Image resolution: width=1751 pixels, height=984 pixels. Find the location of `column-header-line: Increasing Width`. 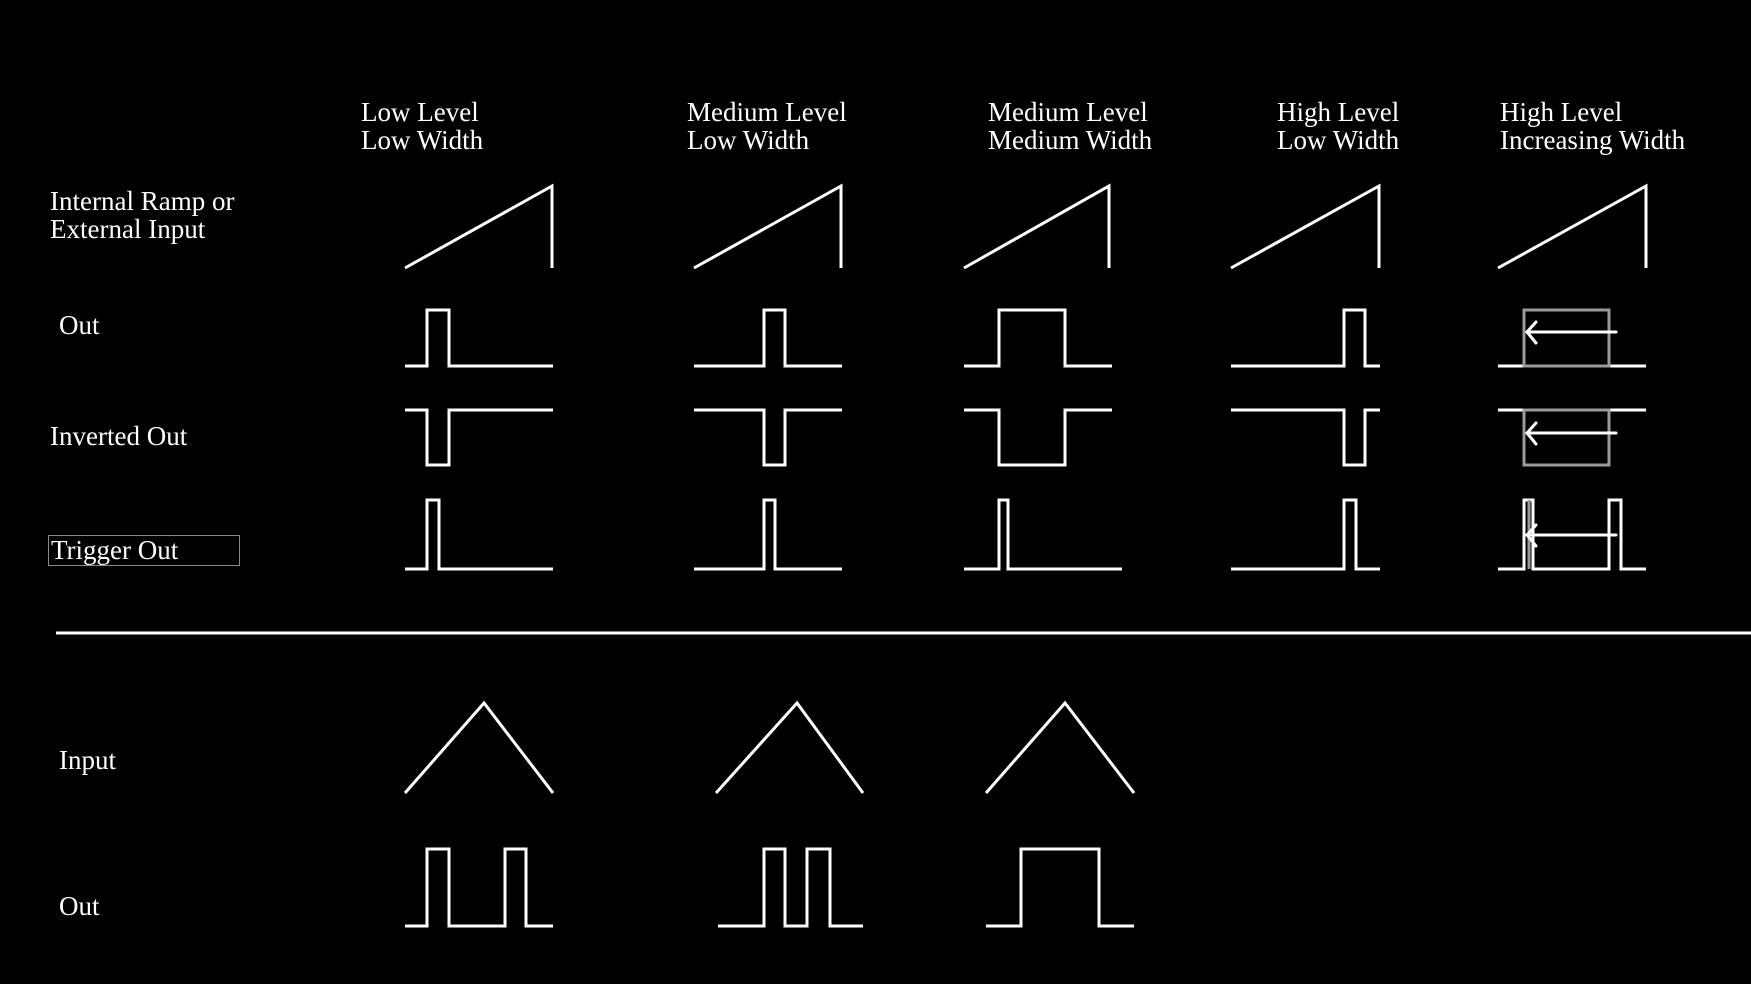

column-header-line: Increasing Width is located at coordinates (1593, 140).